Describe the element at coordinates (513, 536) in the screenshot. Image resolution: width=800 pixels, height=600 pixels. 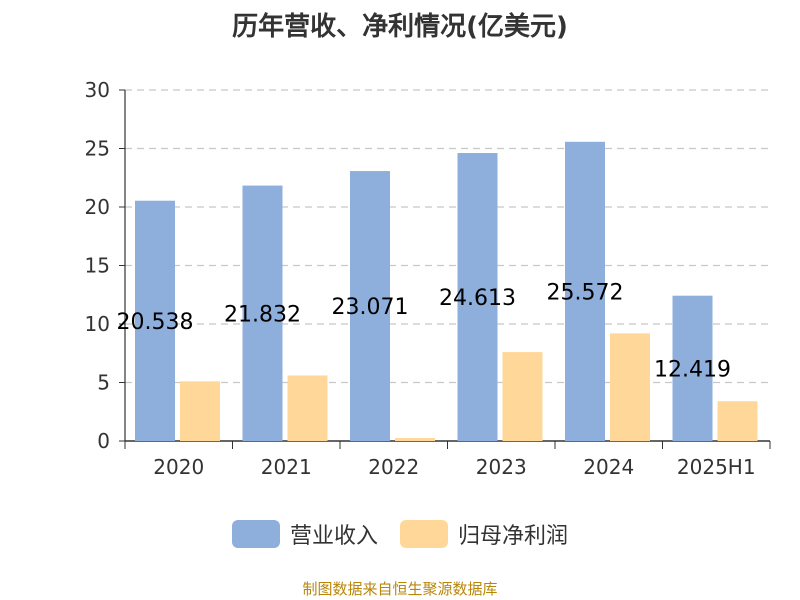
I see `legend-label-net-profit: 归母净利润` at that location.